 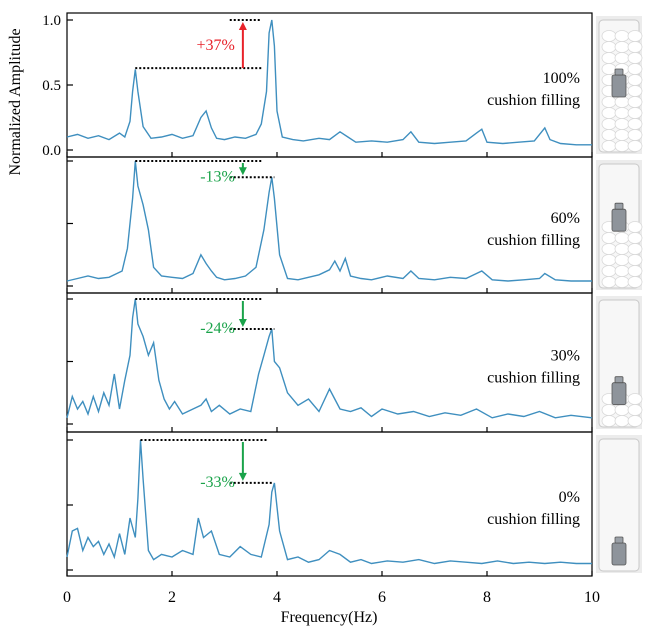 What do you see at coordinates (569, 497) in the screenshot?
I see `filling-percent-label: 0%` at bounding box center [569, 497].